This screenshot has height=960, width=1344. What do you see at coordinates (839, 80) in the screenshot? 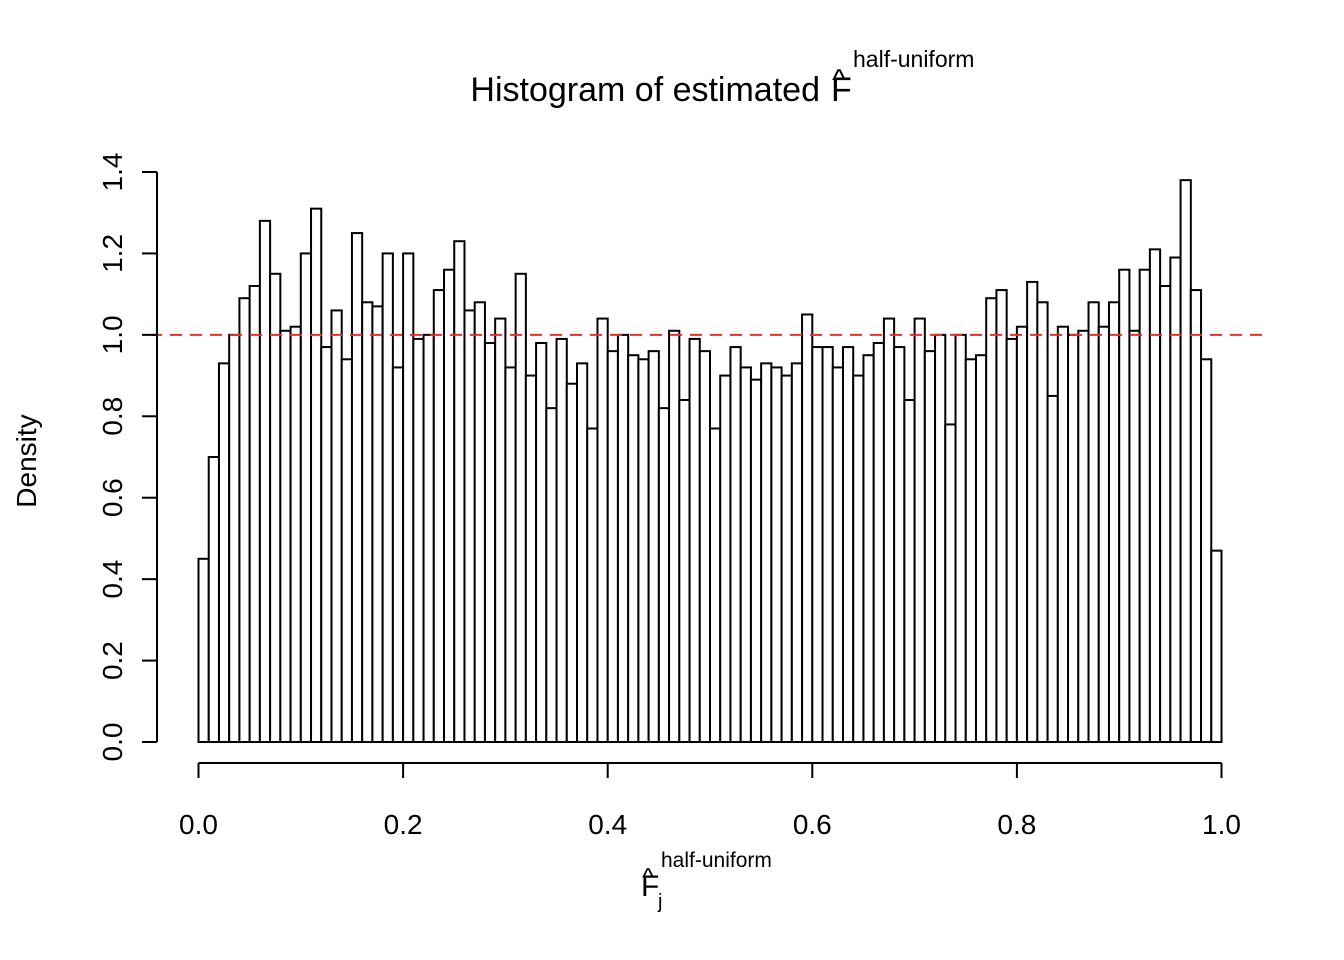
I see `chart-title-hat: ^` at bounding box center [839, 80].